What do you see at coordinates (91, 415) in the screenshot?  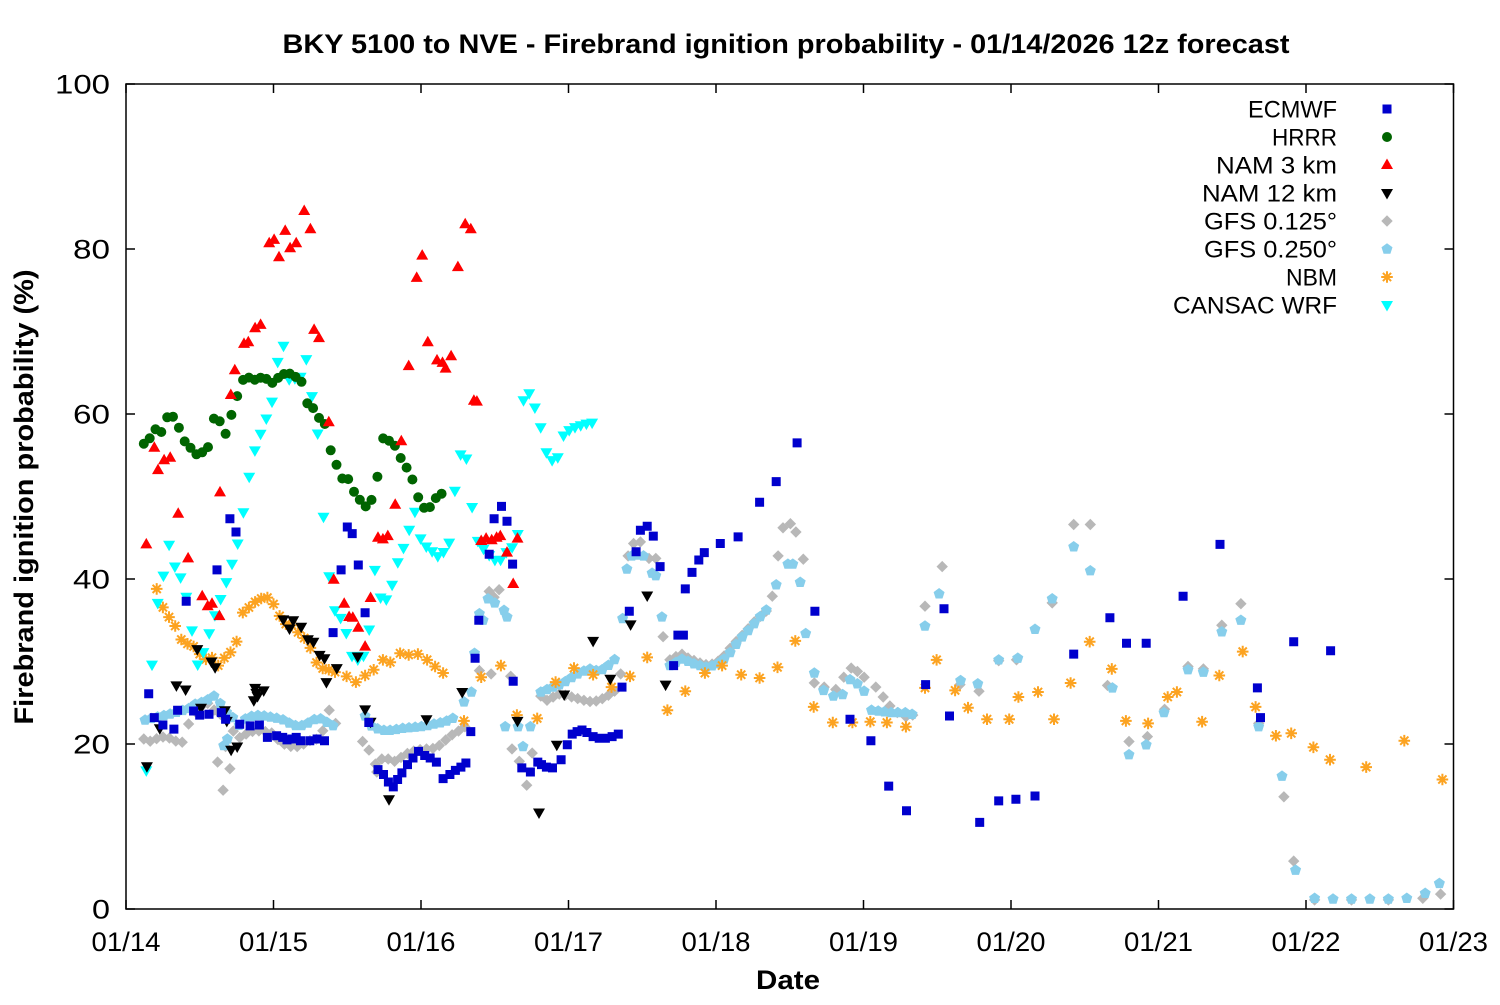 I see `svg-text: 60` at bounding box center [91, 415].